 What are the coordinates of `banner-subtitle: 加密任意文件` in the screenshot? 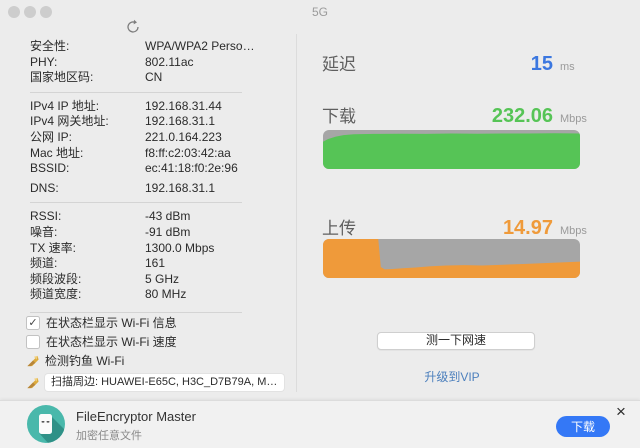 It's located at (109, 436).